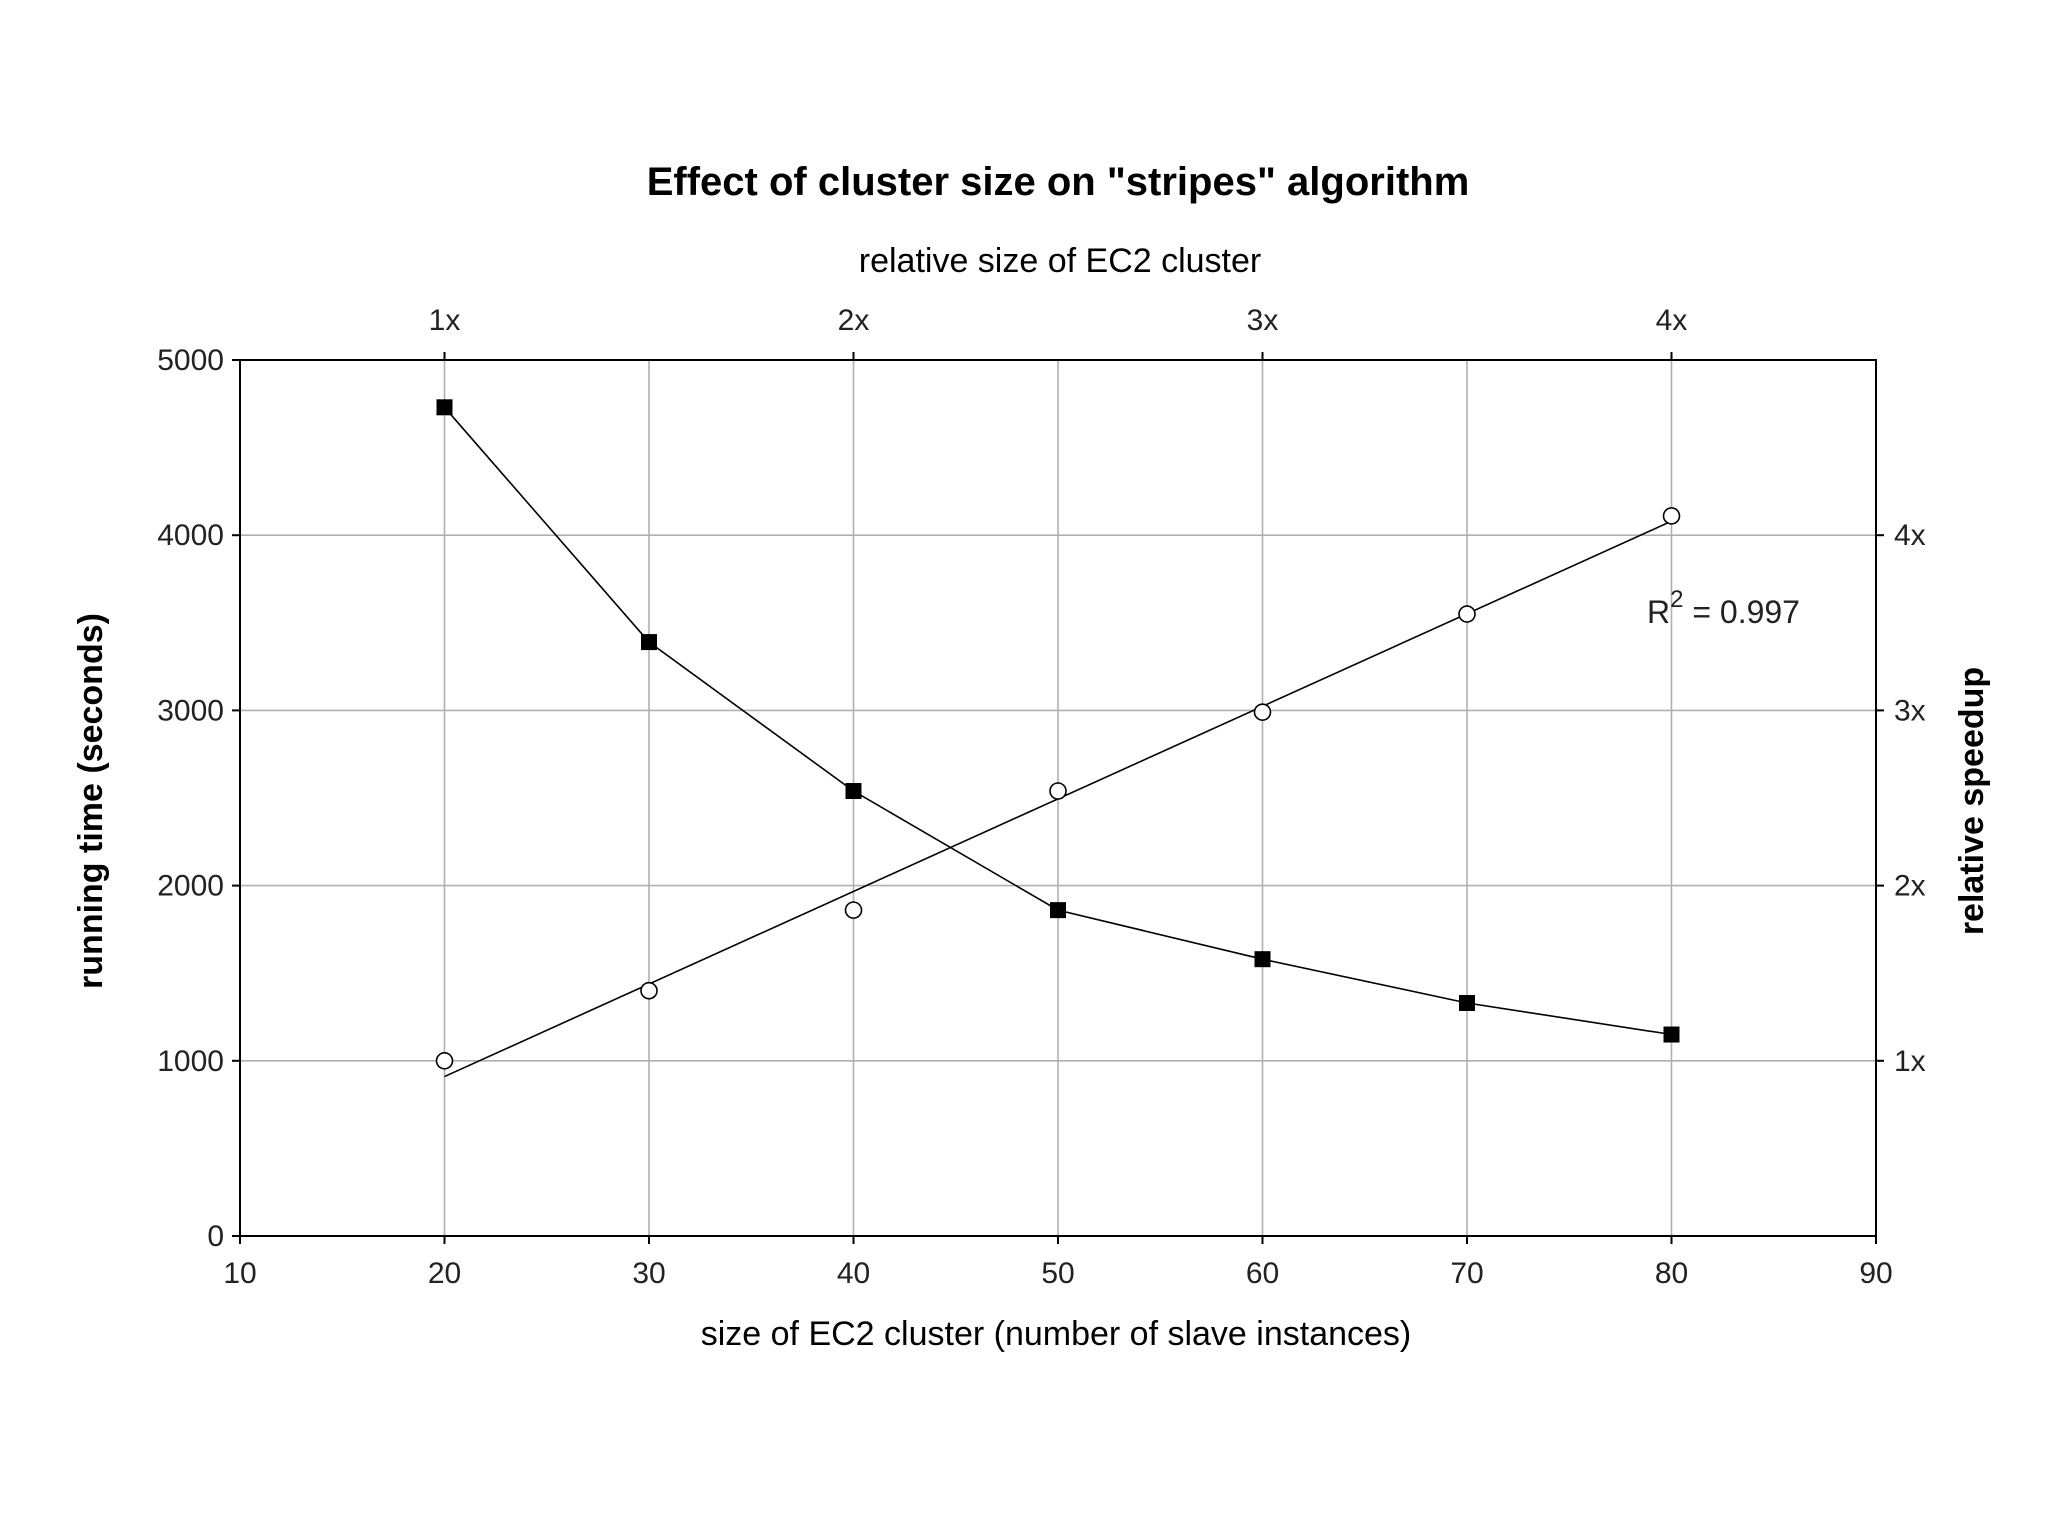  Describe the element at coordinates (1263, 320) in the screenshot. I see `top-tick-label: 3x` at that location.